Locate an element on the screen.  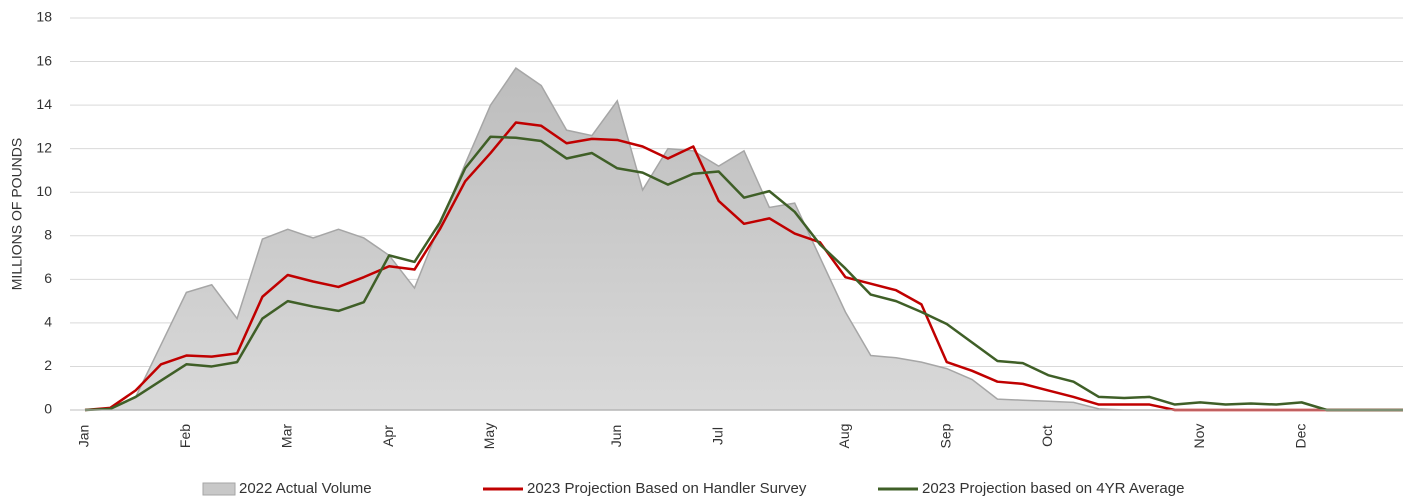
x-tick-label: Oct is located at coordinates (1047, 436).